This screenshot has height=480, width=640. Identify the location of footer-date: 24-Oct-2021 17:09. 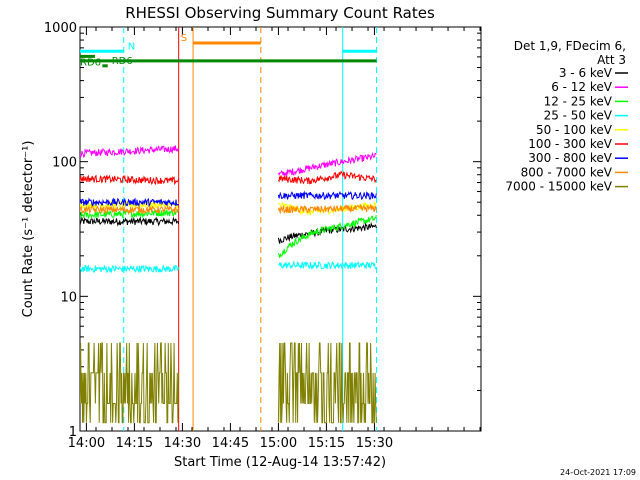
(598, 472).